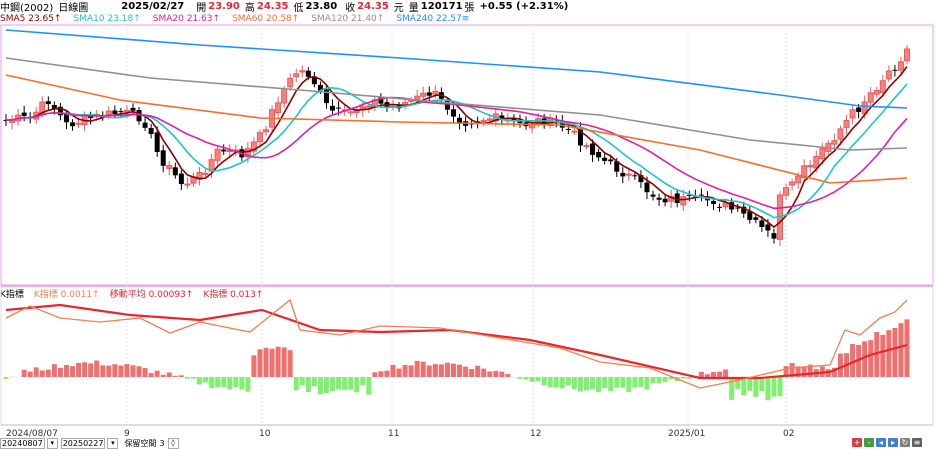 This screenshot has width=936, height=449. What do you see at coordinates (881, 442) in the screenshot?
I see `pan-left-icon: ◂` at bounding box center [881, 442].